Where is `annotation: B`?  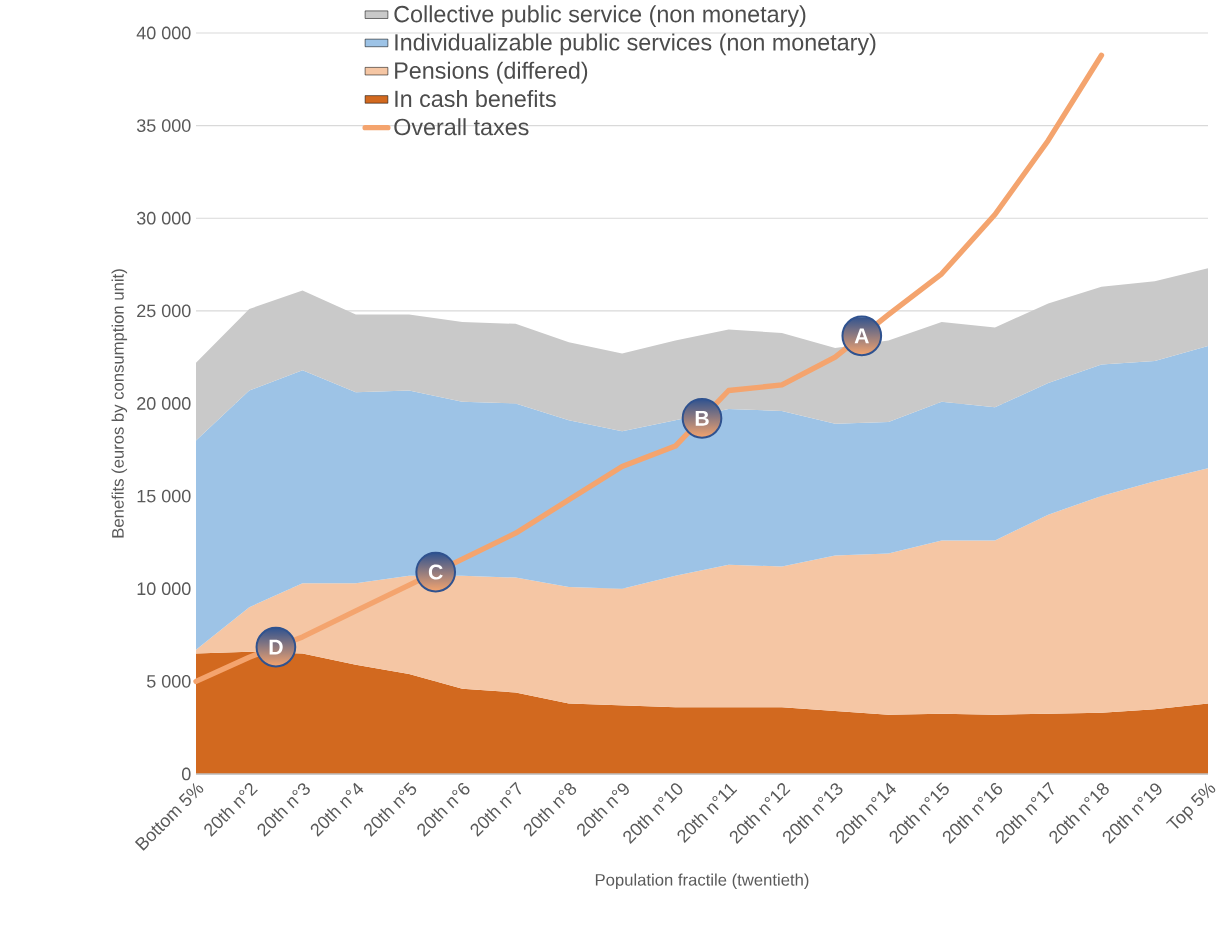
annotation: B is located at coordinates (702, 418).